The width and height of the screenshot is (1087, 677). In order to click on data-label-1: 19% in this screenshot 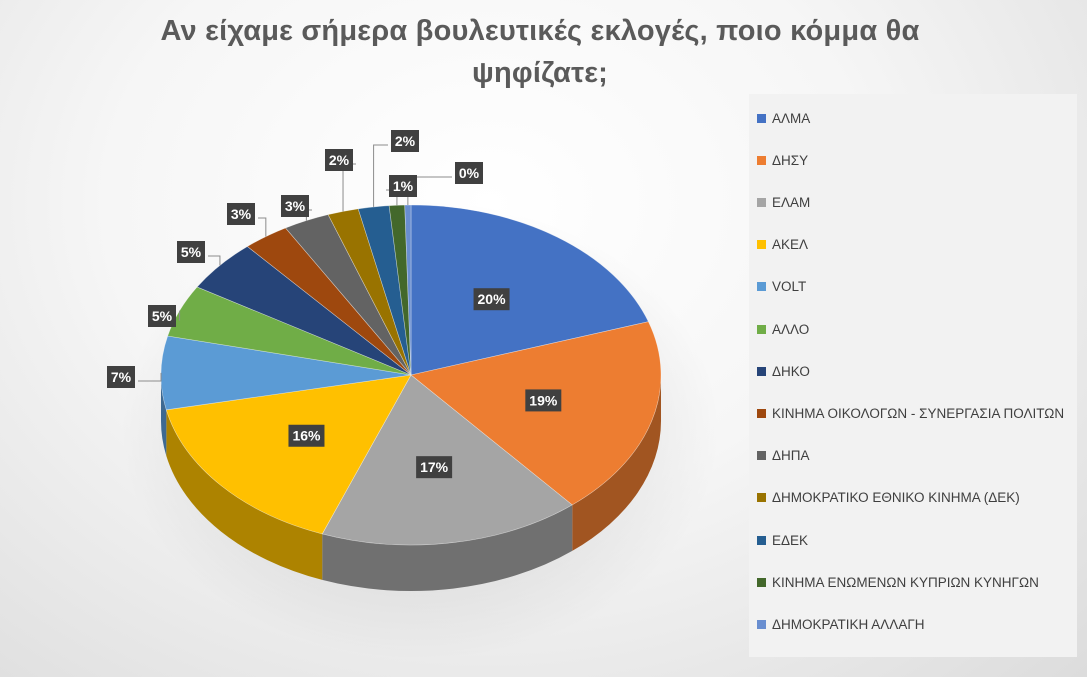, I will do `click(543, 400)`.